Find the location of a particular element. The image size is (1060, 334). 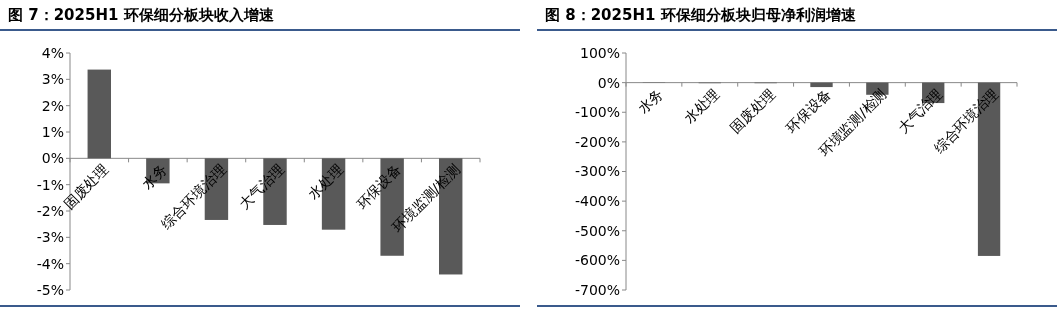

y-tick-label: 1% is located at coordinates (52, 131).